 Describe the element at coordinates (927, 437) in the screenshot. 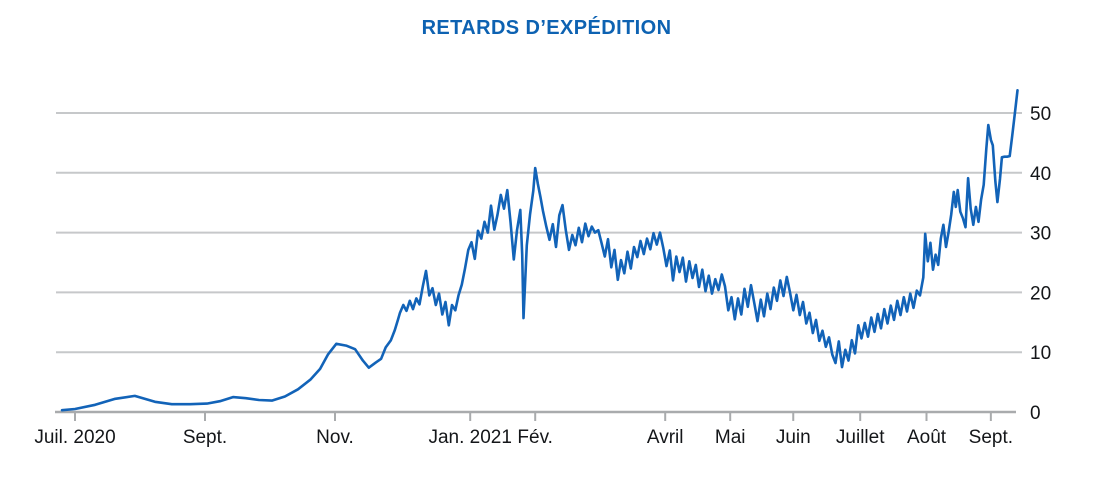

I see `x-axis-label-ao-t: Août` at that location.